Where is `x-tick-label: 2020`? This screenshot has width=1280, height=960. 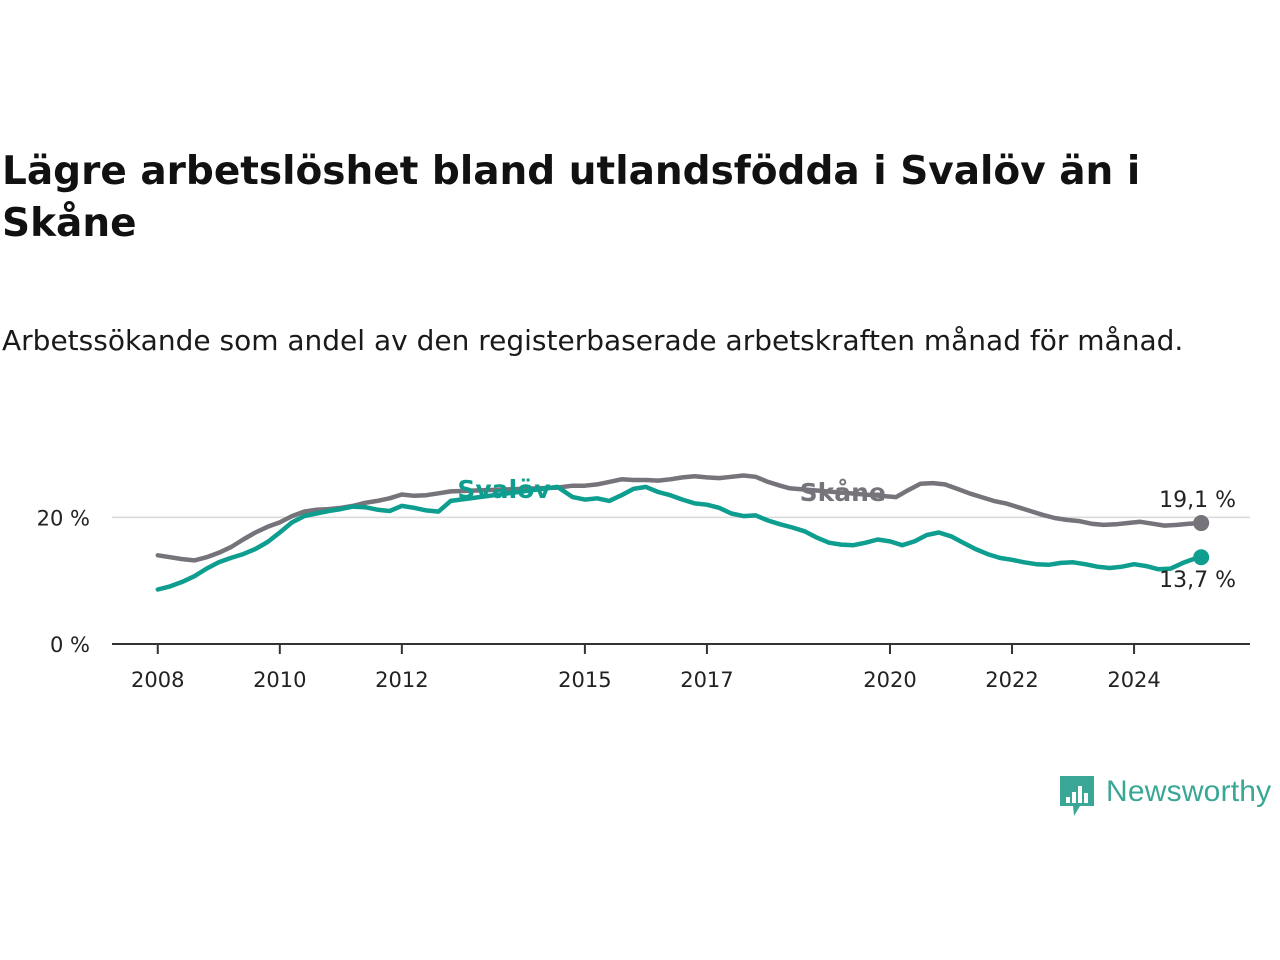 x-tick-label: 2020 is located at coordinates (889, 680).